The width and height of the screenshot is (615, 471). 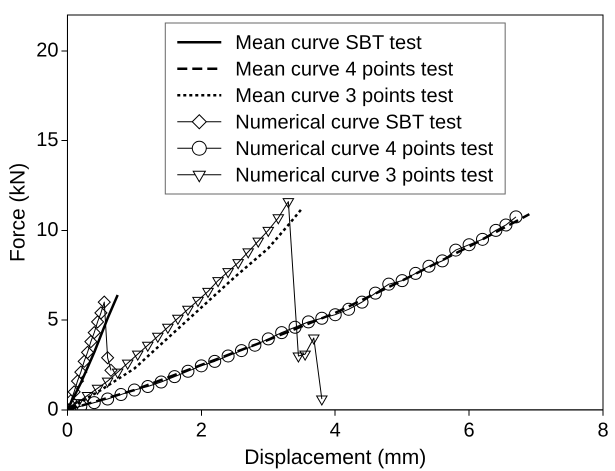 What do you see at coordinates (344, 95) in the screenshot?
I see `legend-label: Mean curve 3 points test` at bounding box center [344, 95].